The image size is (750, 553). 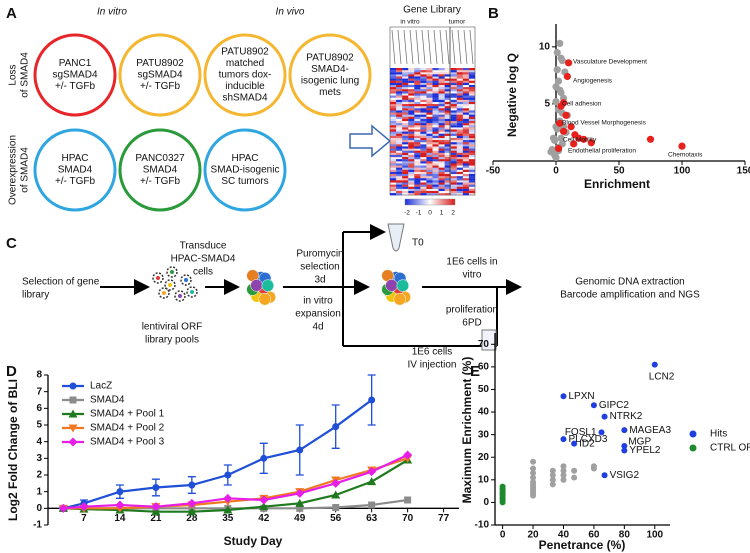 What do you see at coordinates (244, 181) in the screenshot?
I see `circle-text: SC tumors` at bounding box center [244, 181].